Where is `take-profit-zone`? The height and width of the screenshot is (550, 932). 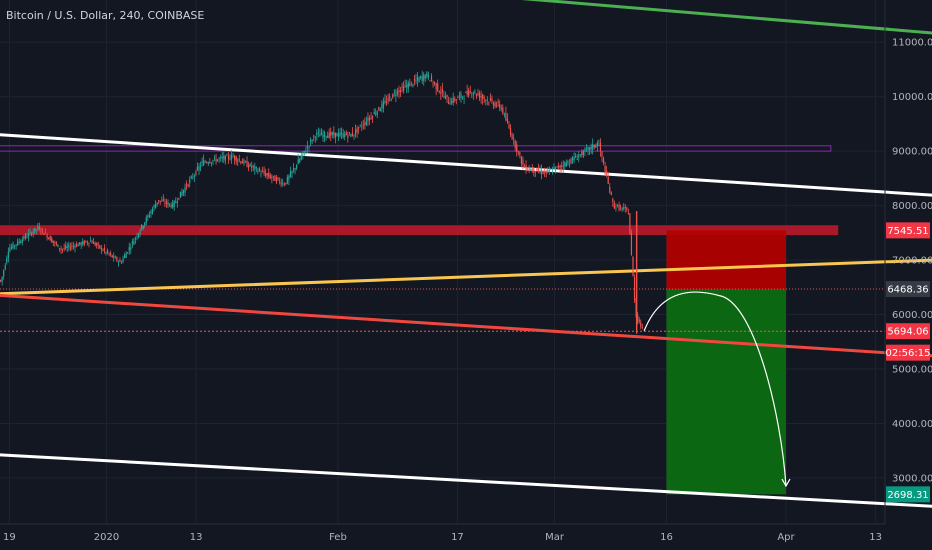
take-profit-zone is located at coordinates (726, 392).